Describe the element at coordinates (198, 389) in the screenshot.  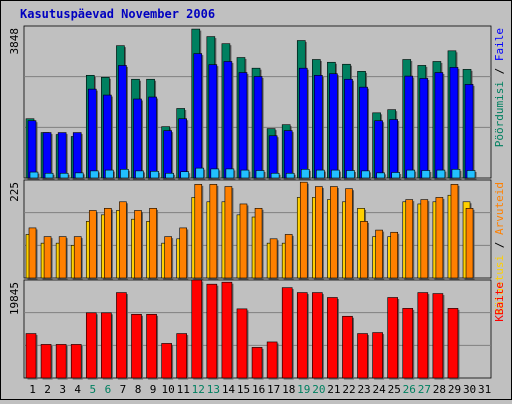
I see `day-label-12: 12` at that location.